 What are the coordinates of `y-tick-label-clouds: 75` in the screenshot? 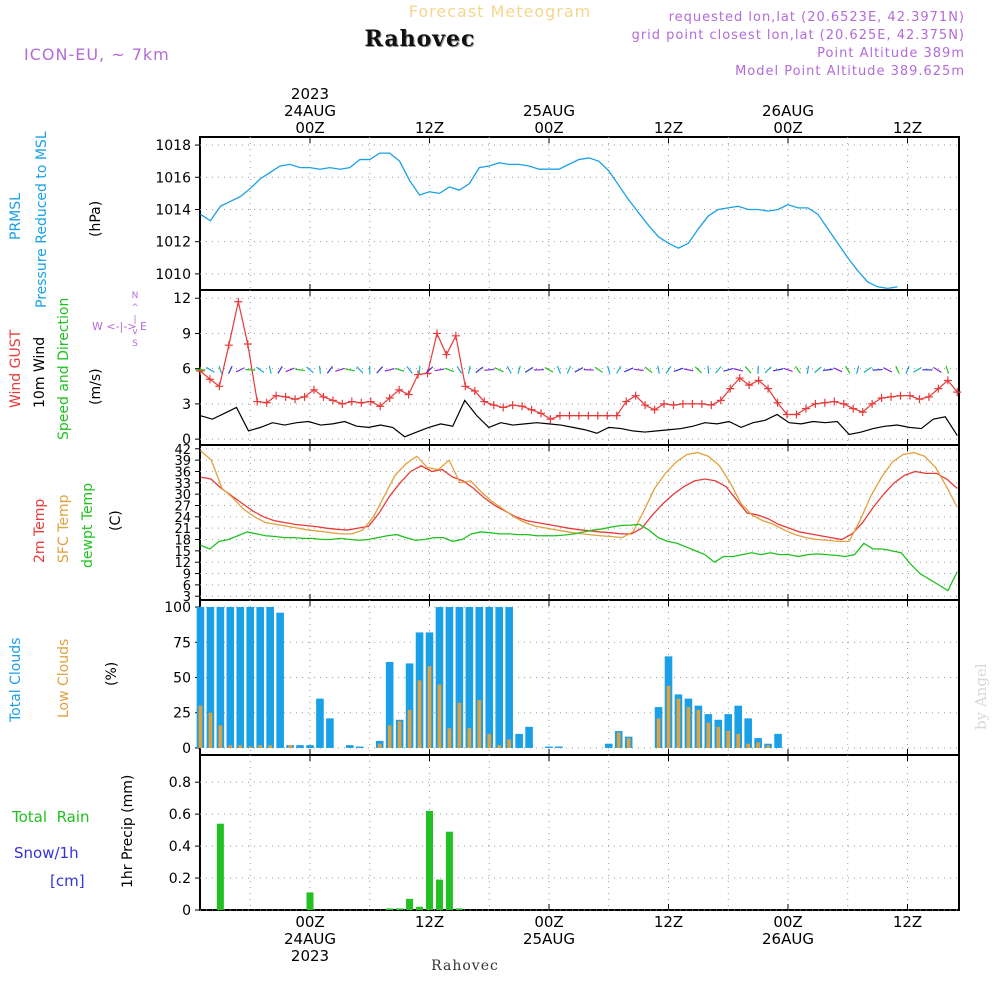 It's located at (182, 643).